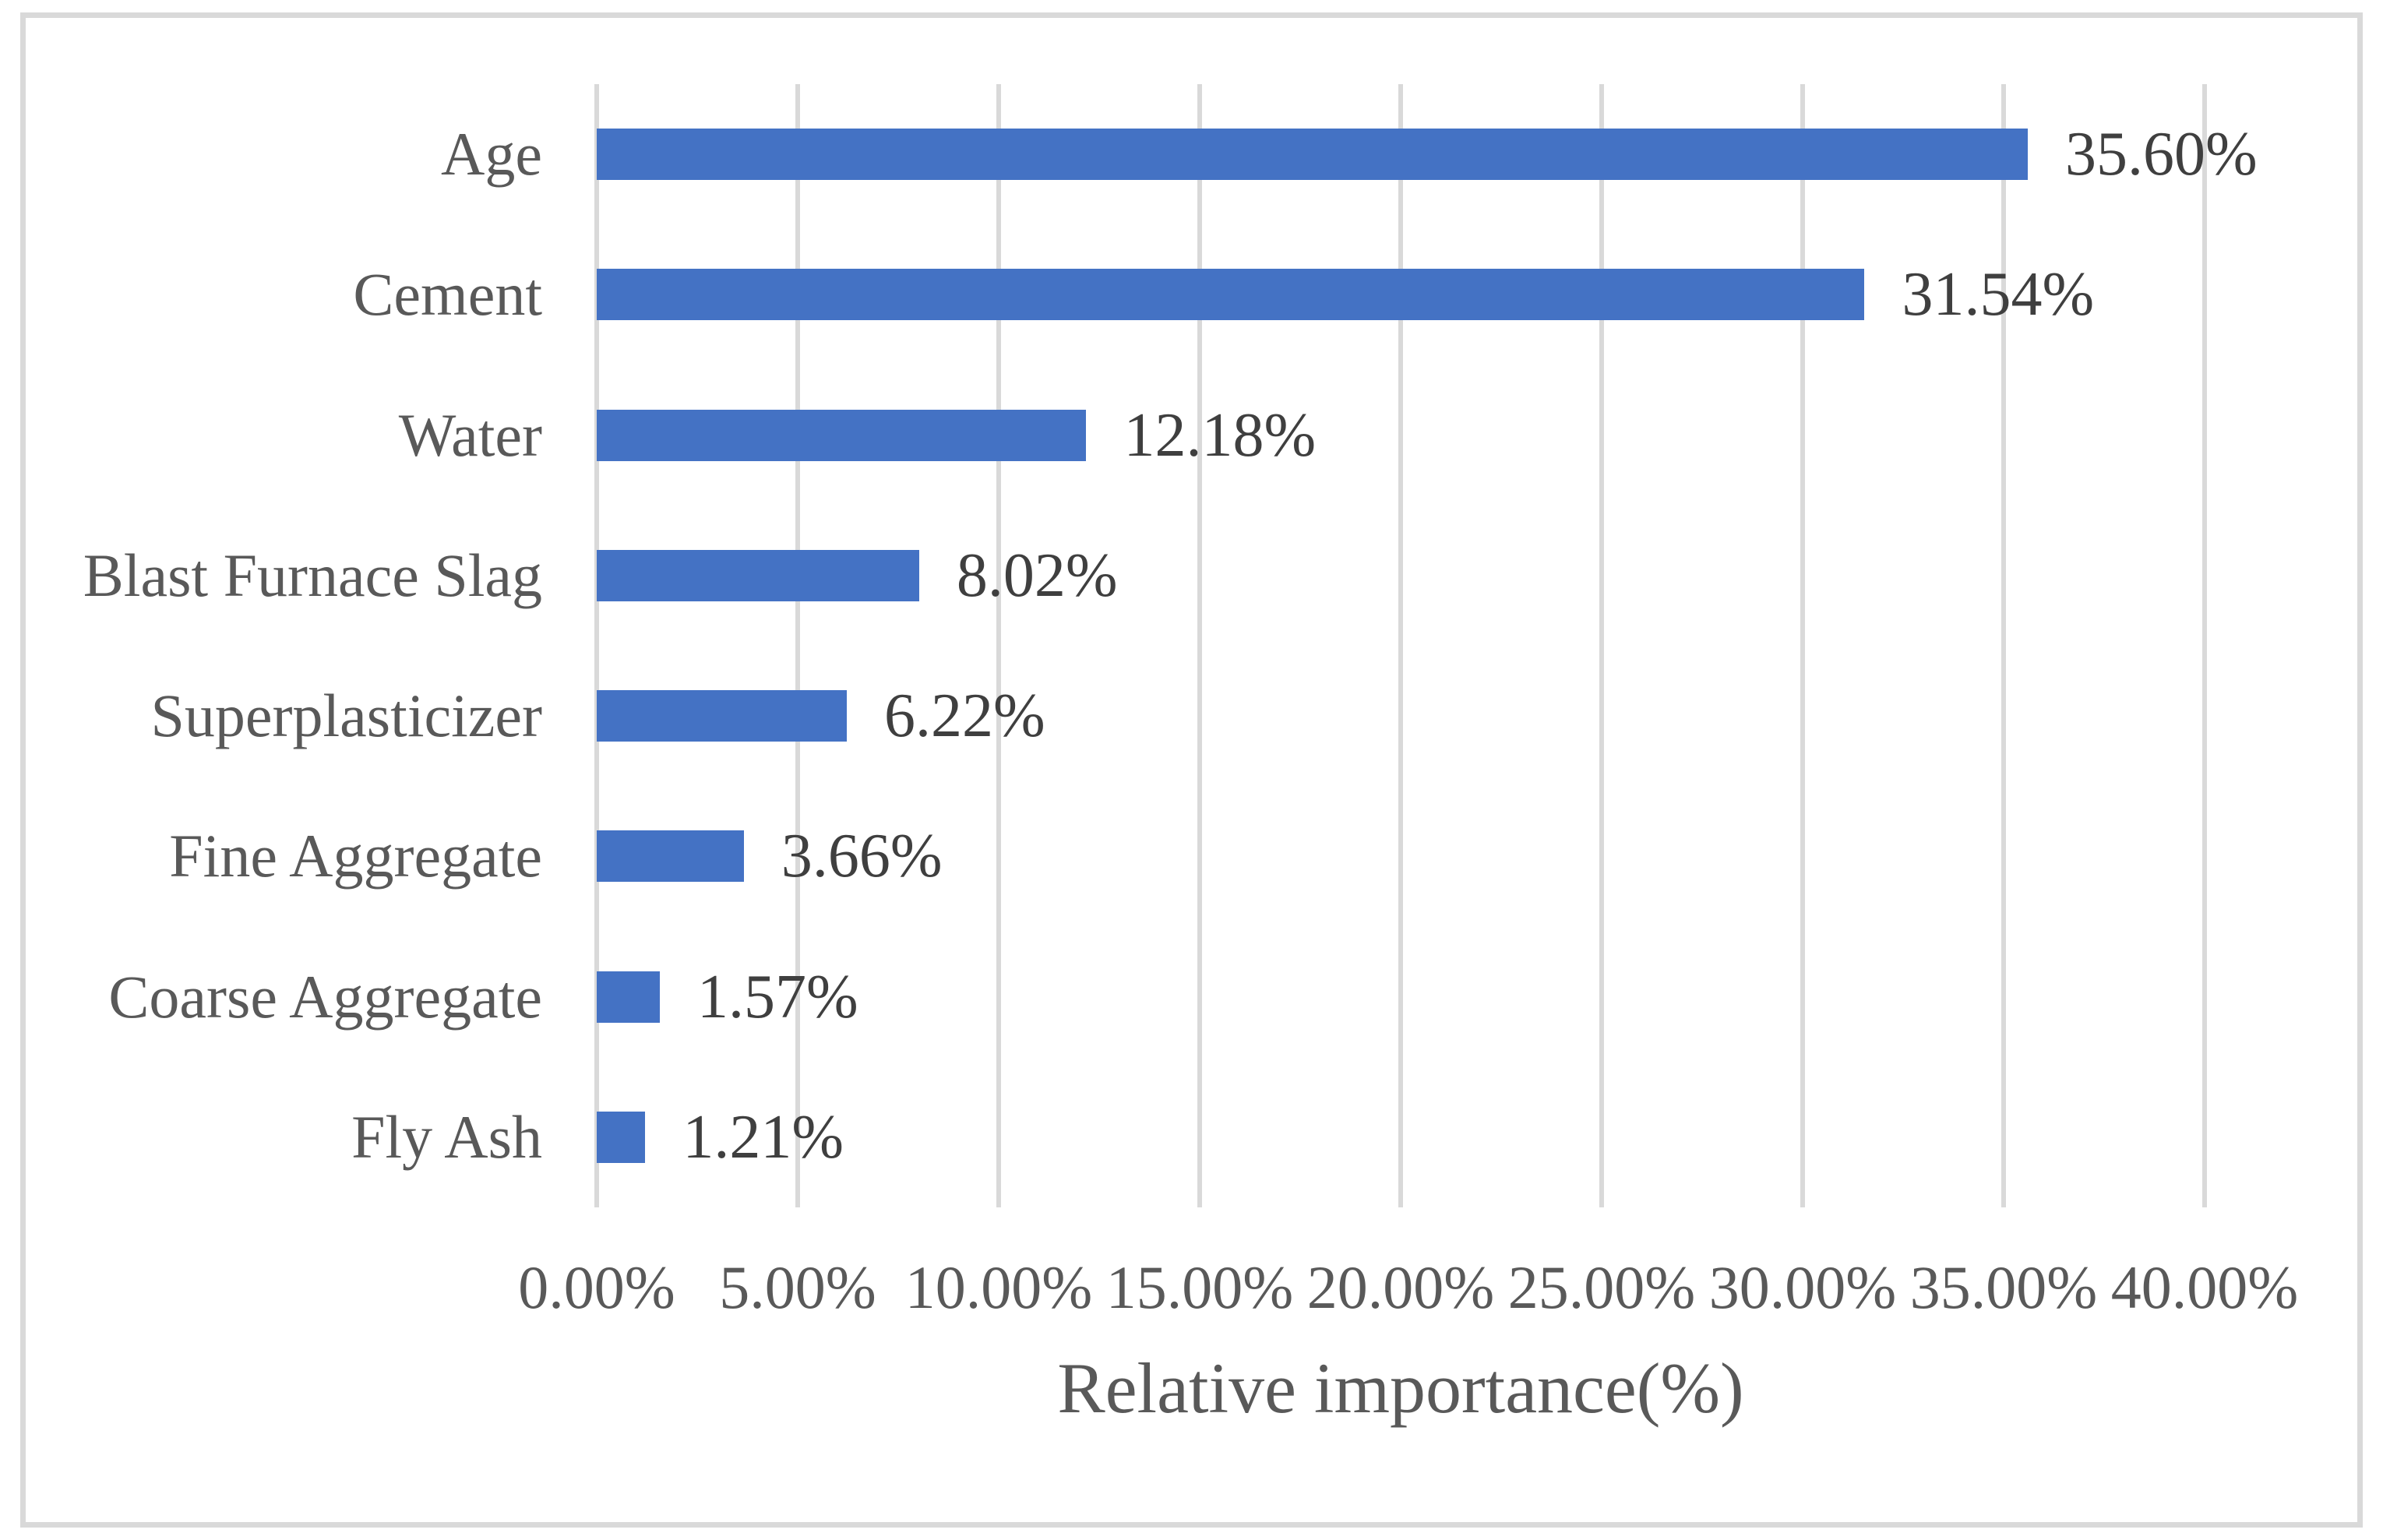  I want to click on x-axis-tick-label: 25.00%, so click(1602, 1287).